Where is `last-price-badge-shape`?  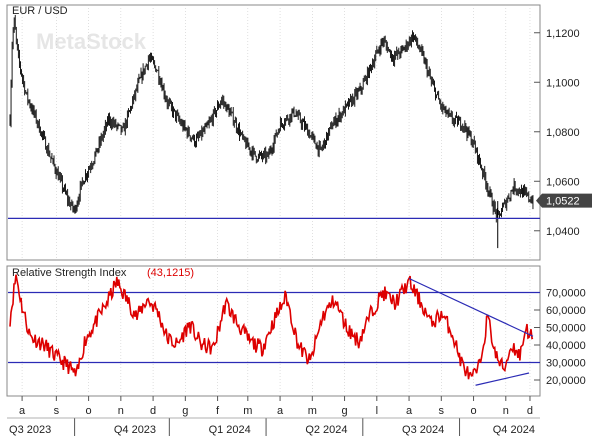
last-price-badge-shape is located at coordinates (564, 200).